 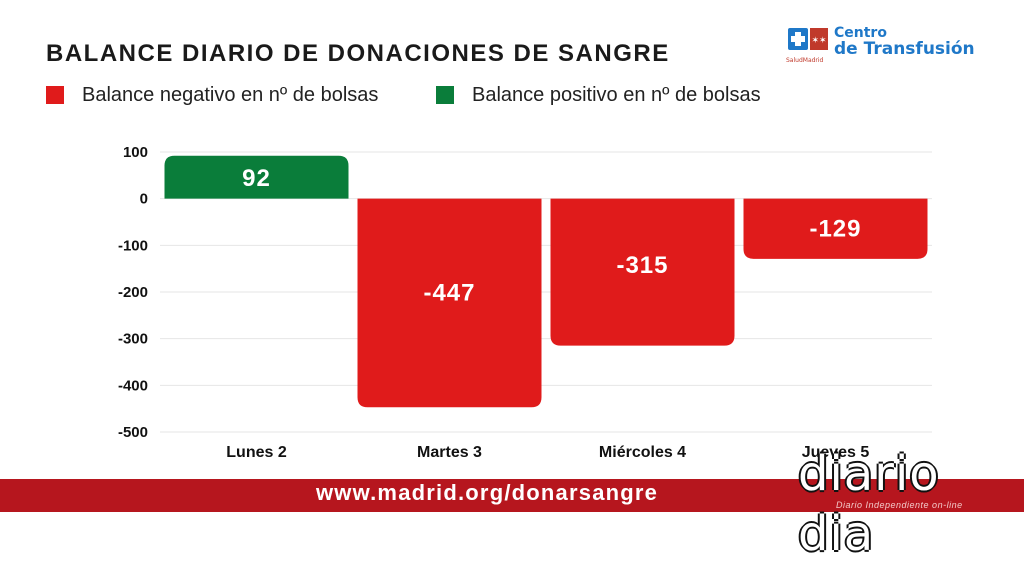 What do you see at coordinates (133, 339) in the screenshot?
I see `y-tick-label: -300` at bounding box center [133, 339].